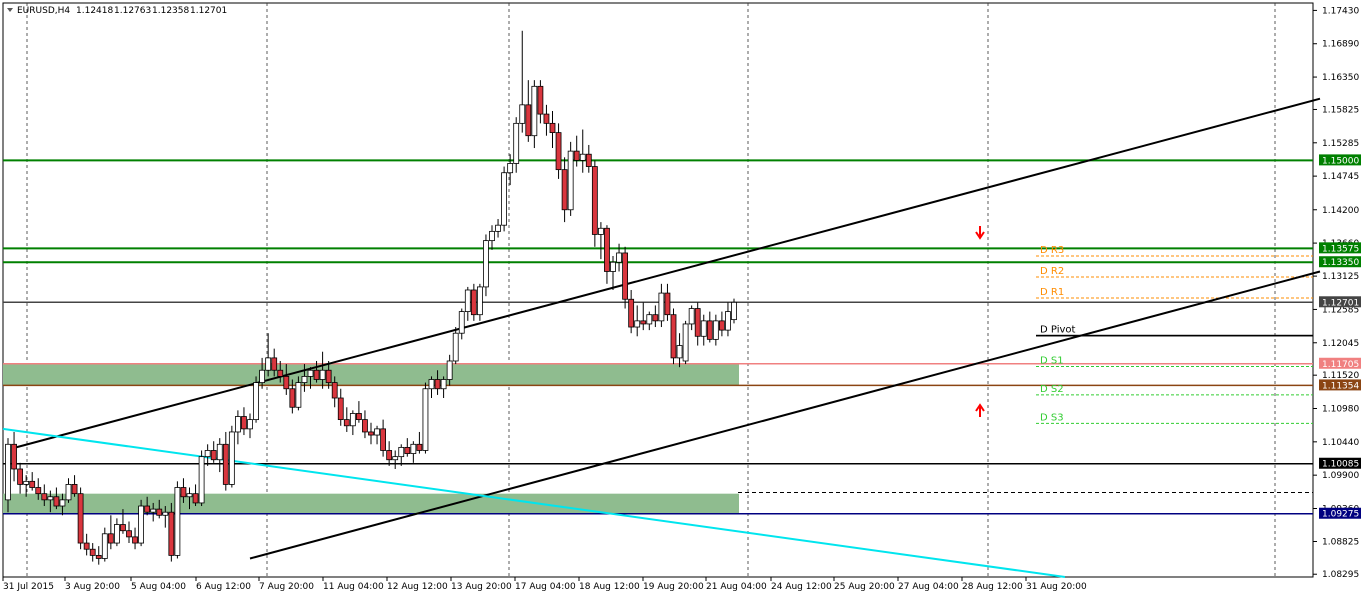 Image resolution: width=1362 pixels, height=594 pixels. What do you see at coordinates (371, 375) in the screenshot?
I see `zone-rect` at bounding box center [371, 375].